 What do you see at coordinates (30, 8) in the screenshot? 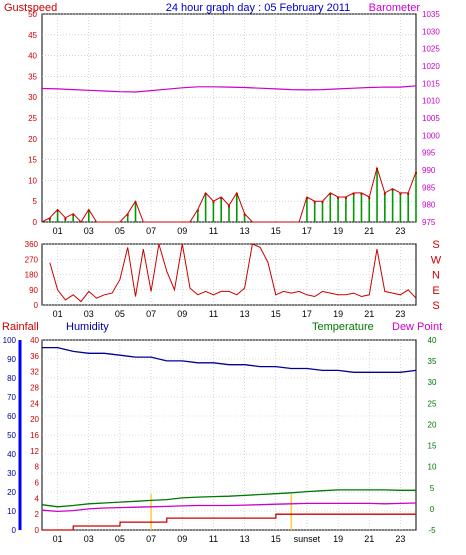
I see `gustspeed-label: Gustspeed` at bounding box center [30, 8].